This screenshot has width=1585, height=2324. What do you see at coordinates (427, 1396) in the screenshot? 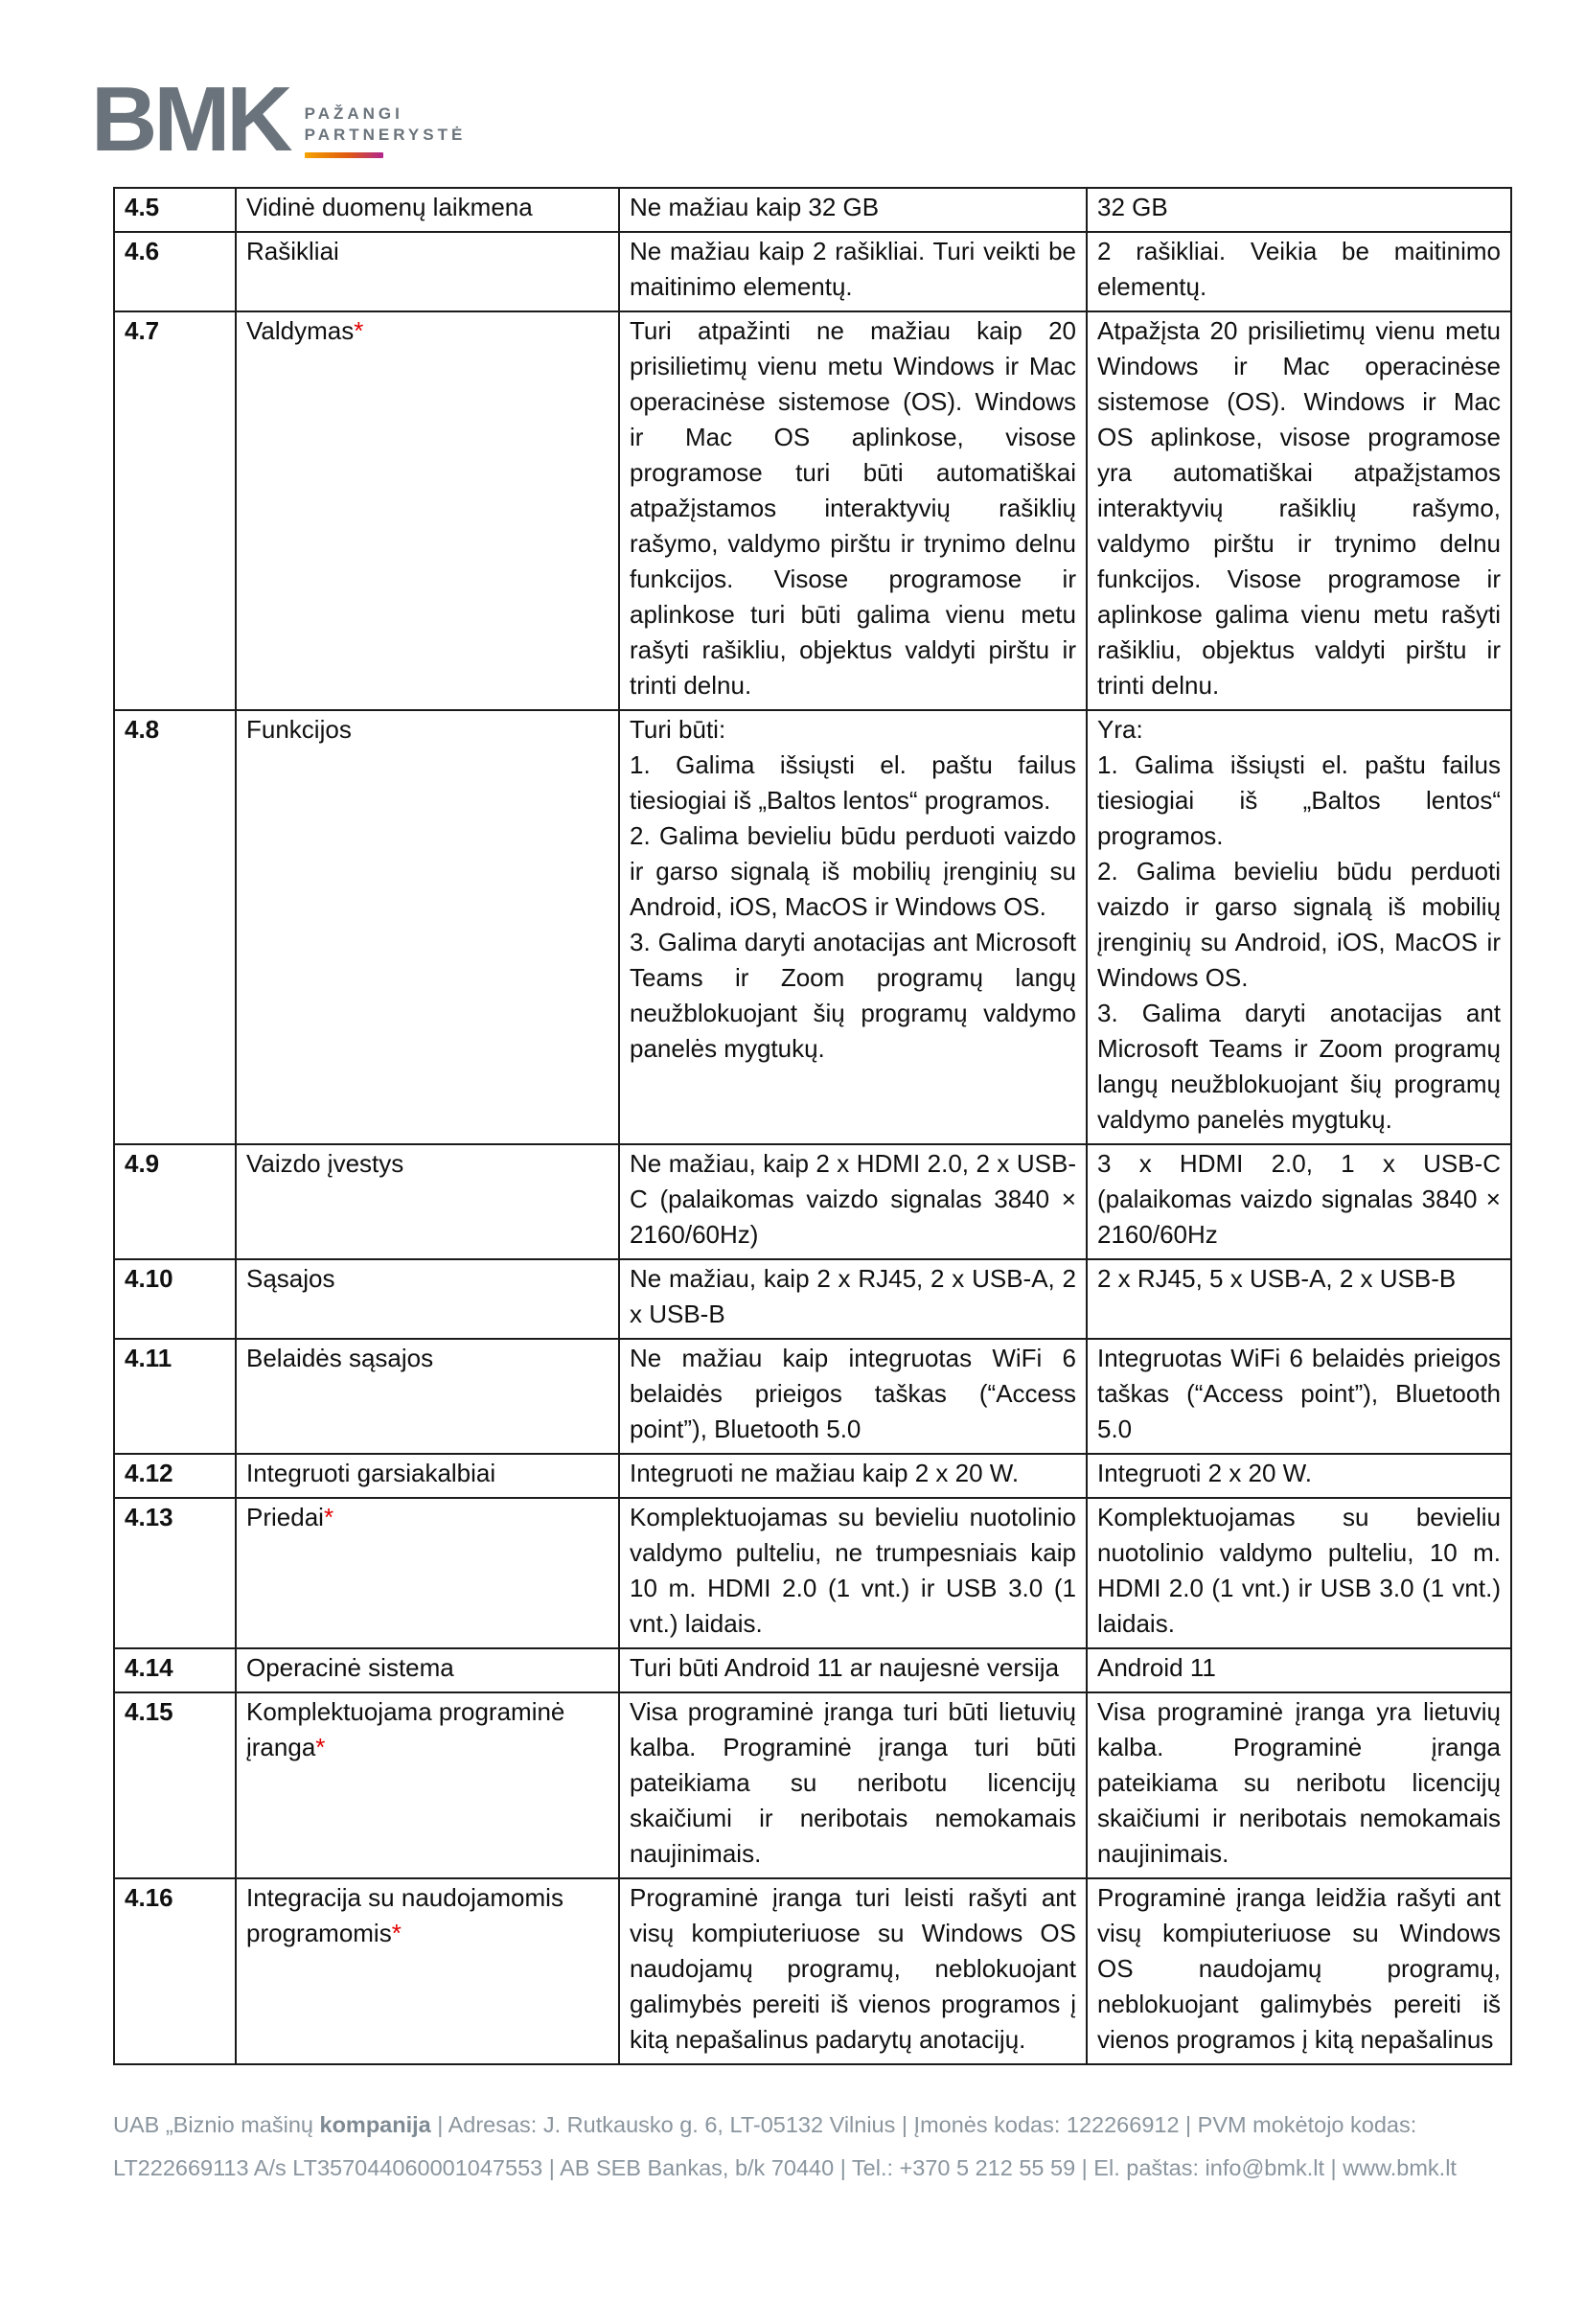
I see `row-name: Belaidės sąsajos` at bounding box center [427, 1396].